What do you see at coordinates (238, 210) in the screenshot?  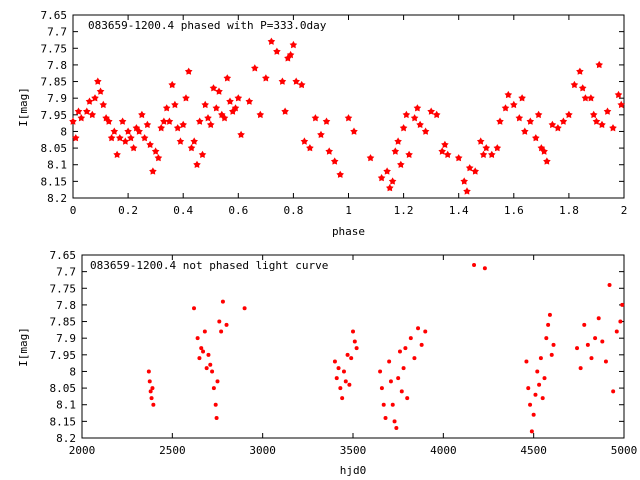 I see `x-tick-label: 0.6` at bounding box center [238, 210].